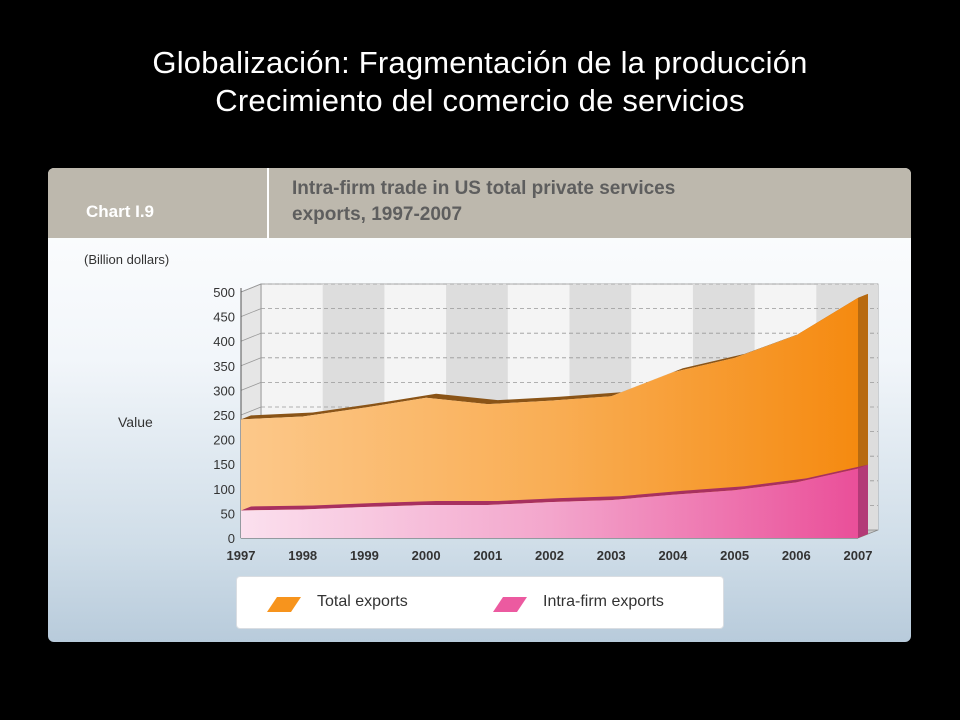  Describe the element at coordinates (364, 555) in the screenshot. I see `x-tick-label: 1999` at that location.